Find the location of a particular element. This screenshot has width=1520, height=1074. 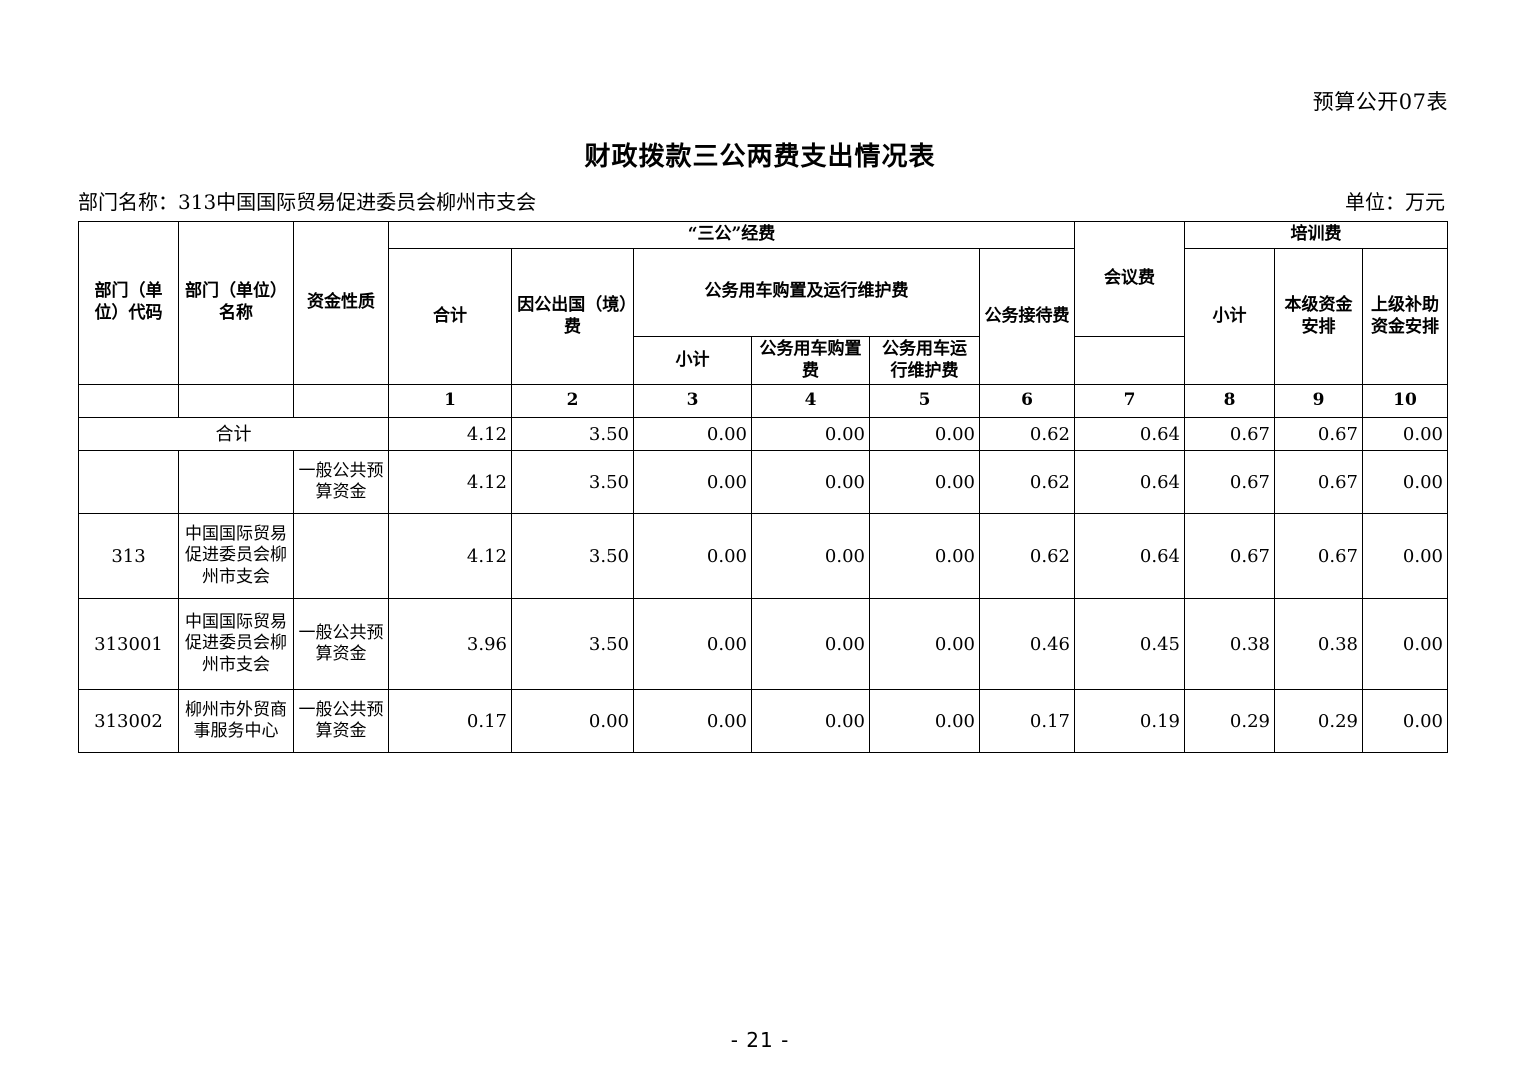

total-vehicle-subtotal: 0.00 is located at coordinates (692, 434).